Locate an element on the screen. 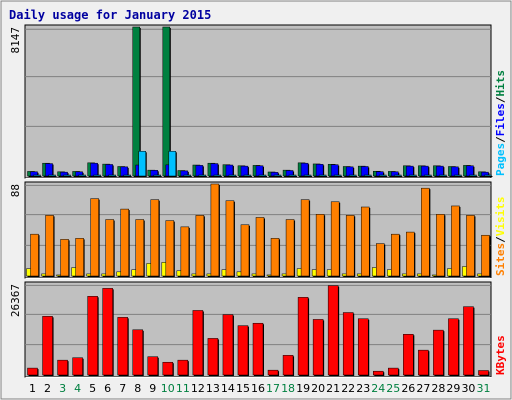  legend-entry: Hits is located at coordinates (500, 83).